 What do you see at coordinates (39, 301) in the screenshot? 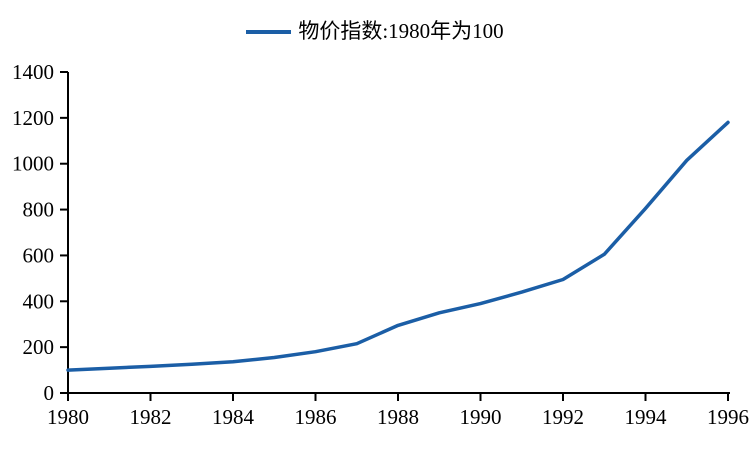
I see `y-axis-tick-label: 400` at bounding box center [39, 301].